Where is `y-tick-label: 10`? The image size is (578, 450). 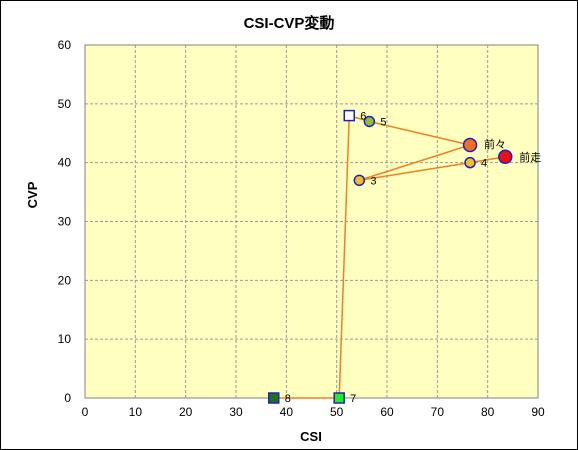
y-tick-label: 10 is located at coordinates (65, 339).